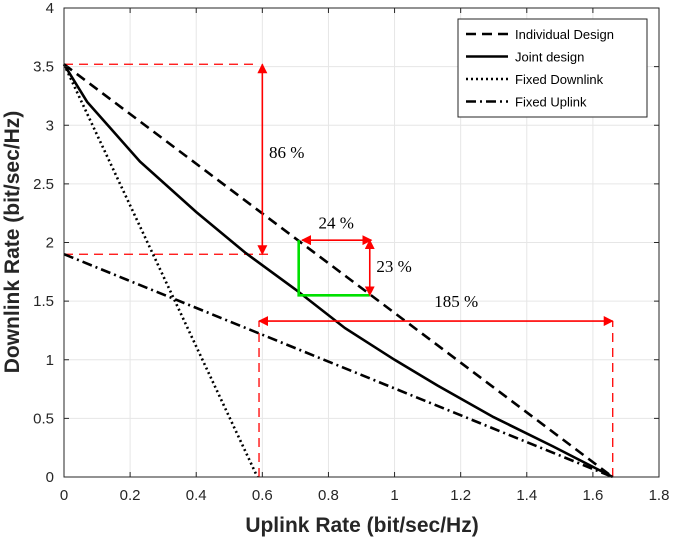 Image resolution: width=676 pixels, height=547 pixels. What do you see at coordinates (43, 184) in the screenshot?
I see `y-tick-label: 2.5` at bounding box center [43, 184].